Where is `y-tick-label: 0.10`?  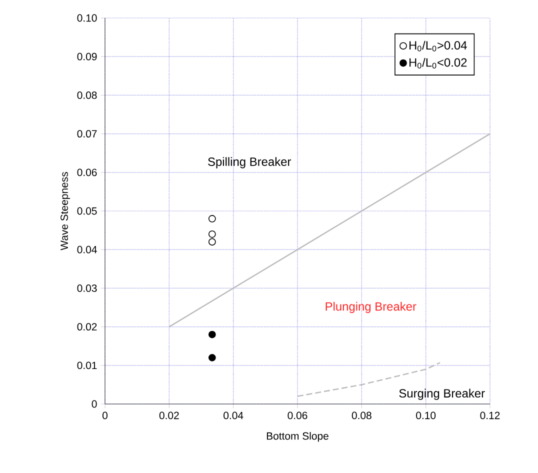 y-tick-label: 0.10 is located at coordinates (87, 18).